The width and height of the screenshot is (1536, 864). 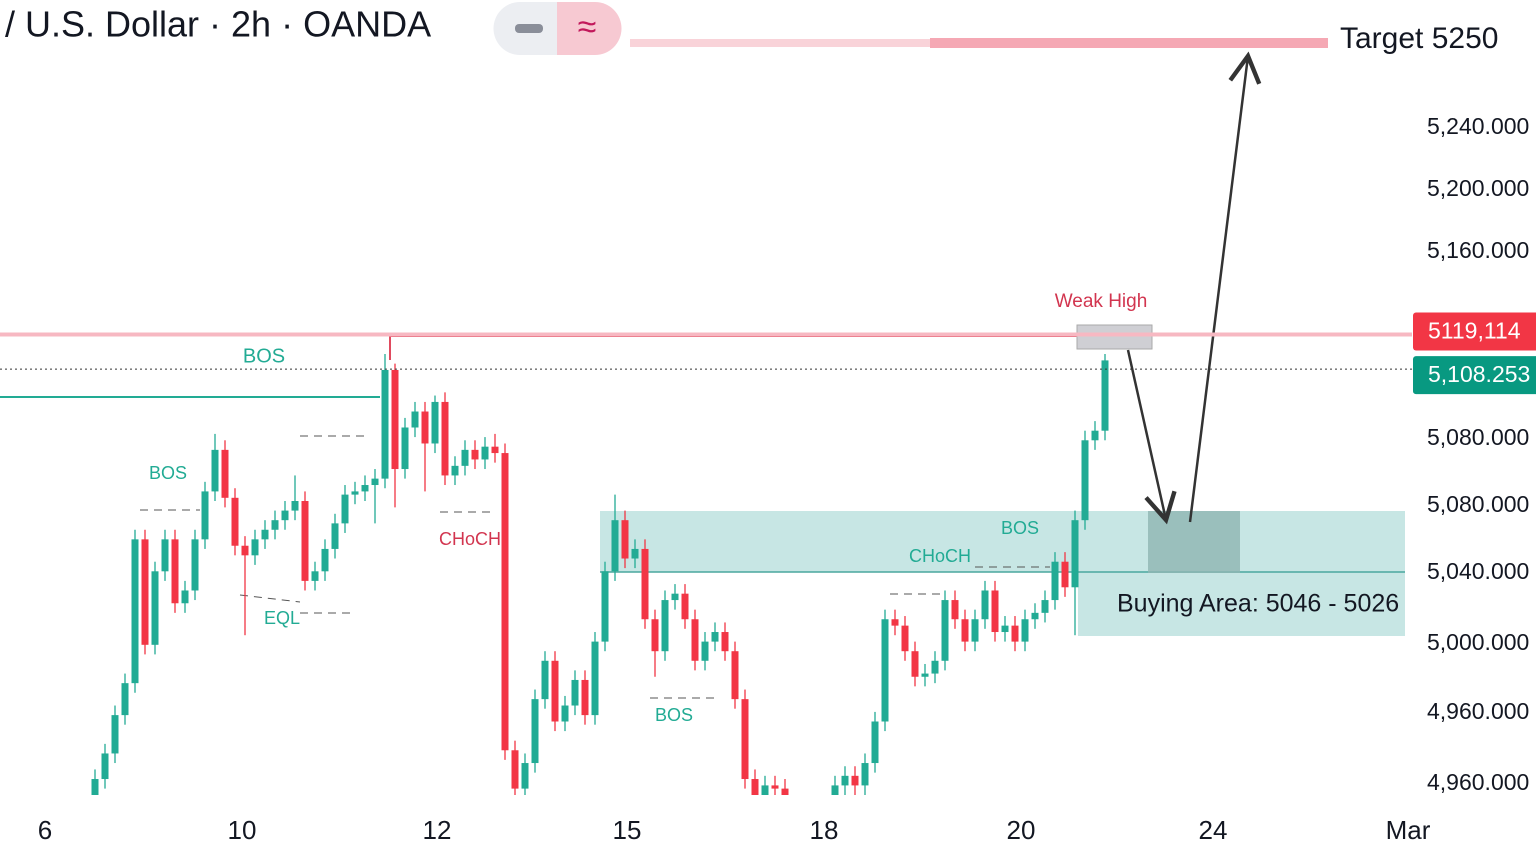 What do you see at coordinates (282, 618) in the screenshot?
I see `annotation: EQL` at bounding box center [282, 618].